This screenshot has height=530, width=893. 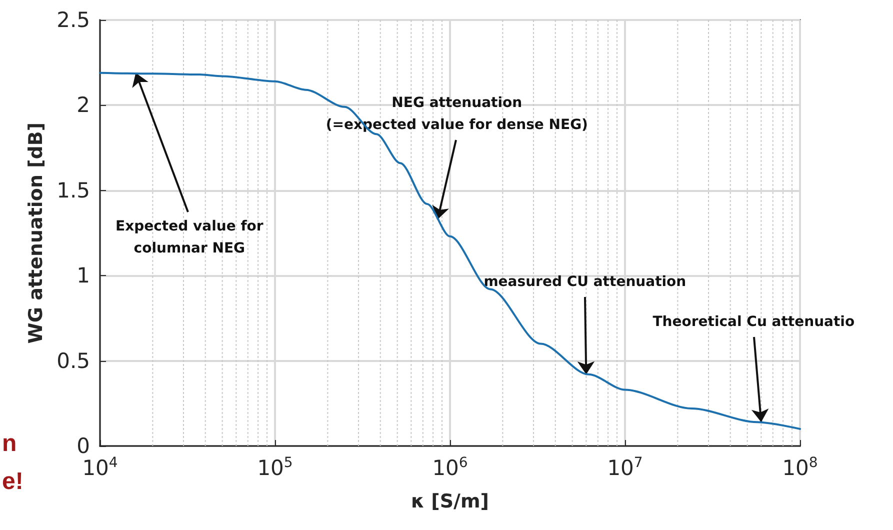 What do you see at coordinates (9, 444) in the screenshot?
I see `text: n` at bounding box center [9, 444].